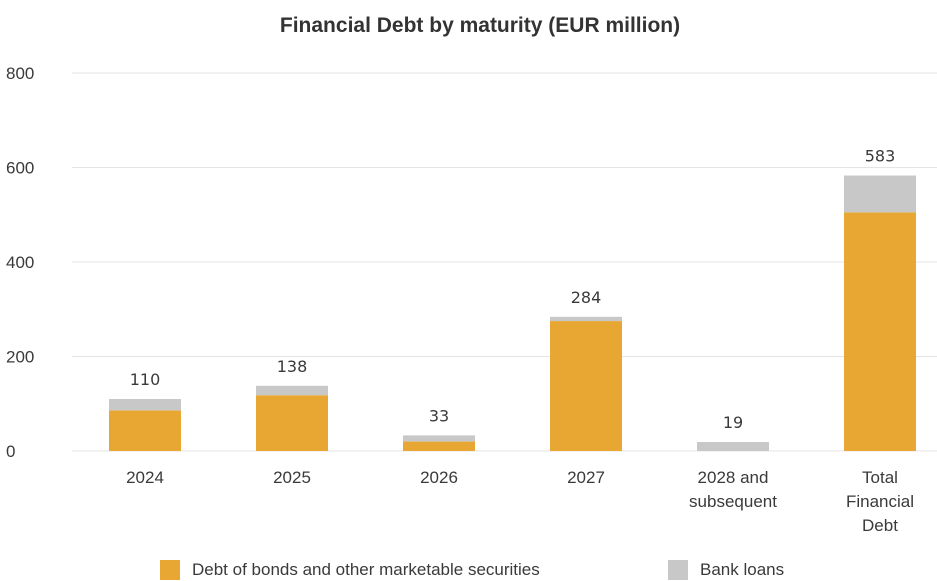  I want to click on legend-item-bank-loans: Bank loans, so click(726, 570).